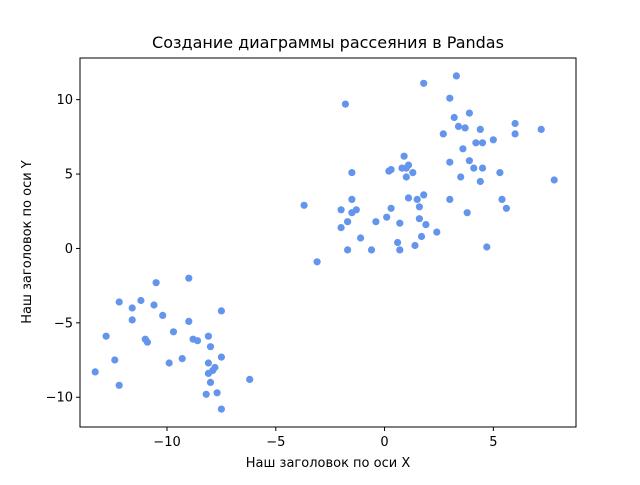 Image resolution: width=640 pixels, height=485 pixels. Describe the element at coordinates (64, 100) in the screenshot. I see `y-tick-label: 10` at that location.